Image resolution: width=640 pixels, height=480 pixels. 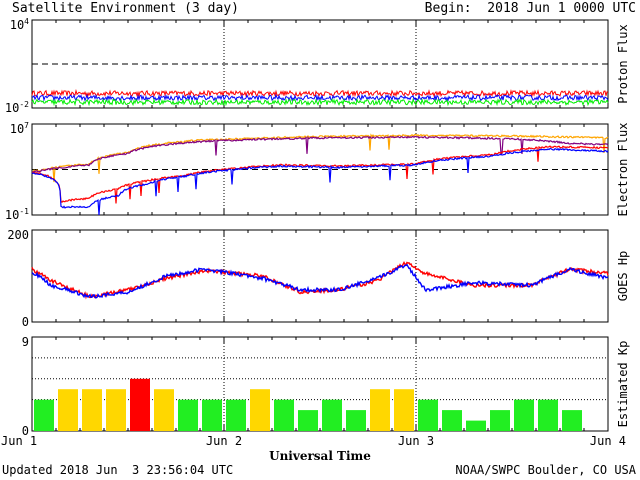 What do you see at coordinates (416, 441) in the screenshot?
I see `x-tick-label: Jun 3` at bounding box center [416, 441].